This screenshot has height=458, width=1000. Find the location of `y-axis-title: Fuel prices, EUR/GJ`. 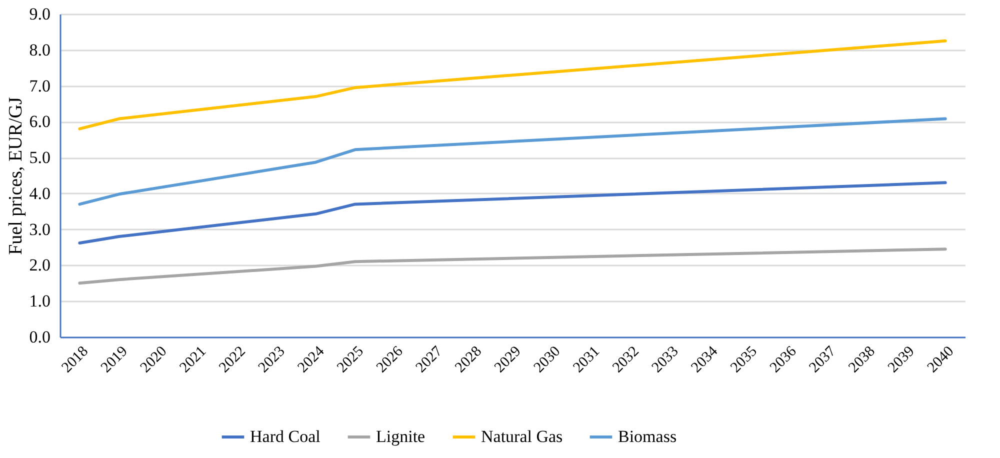

y-axis-title: Fuel prices, EUR/GJ is located at coordinates (15, 176).